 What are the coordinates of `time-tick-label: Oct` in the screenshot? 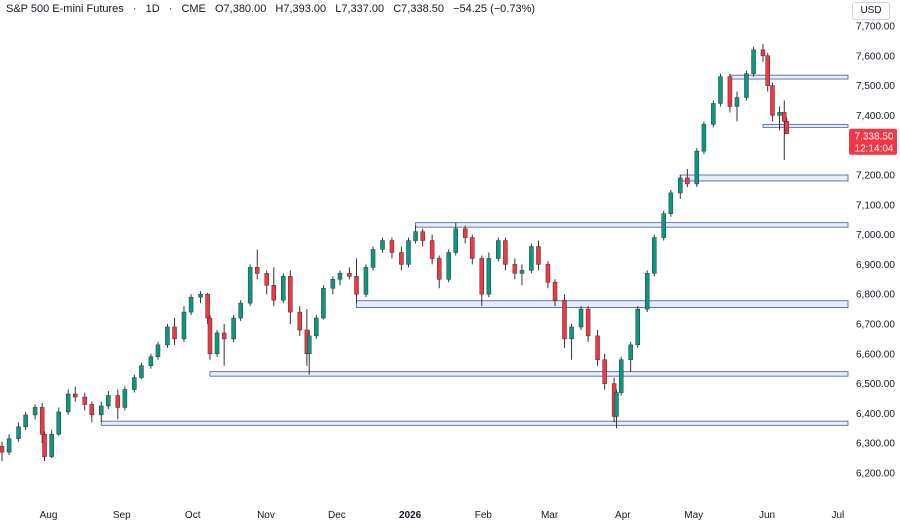 It's located at (193, 515).